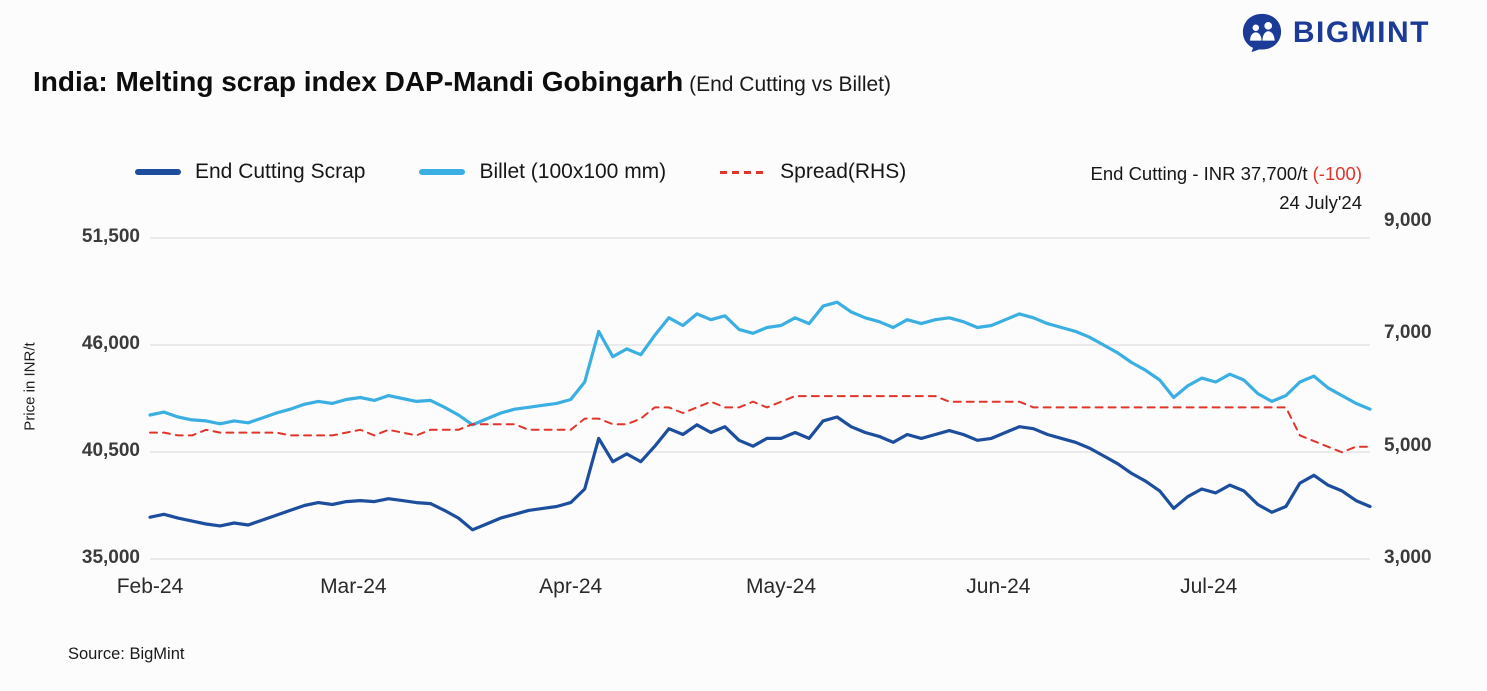 The image size is (1487, 691). Describe the element at coordinates (353, 586) in the screenshot. I see `x-axis-tick-label: Mar-24` at that location.